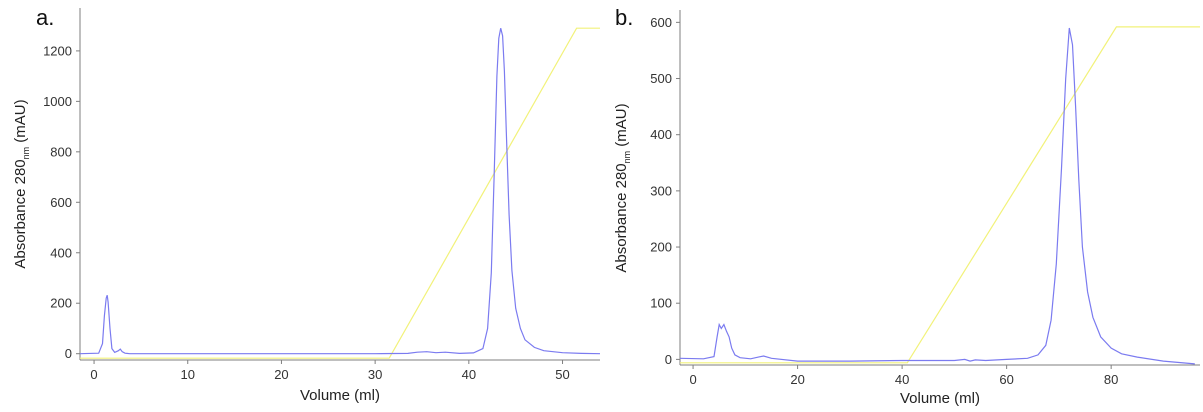 The image size is (1203, 412). What do you see at coordinates (45, 17) in the screenshot?
I see `panel-a-label: a.` at bounding box center [45, 17].